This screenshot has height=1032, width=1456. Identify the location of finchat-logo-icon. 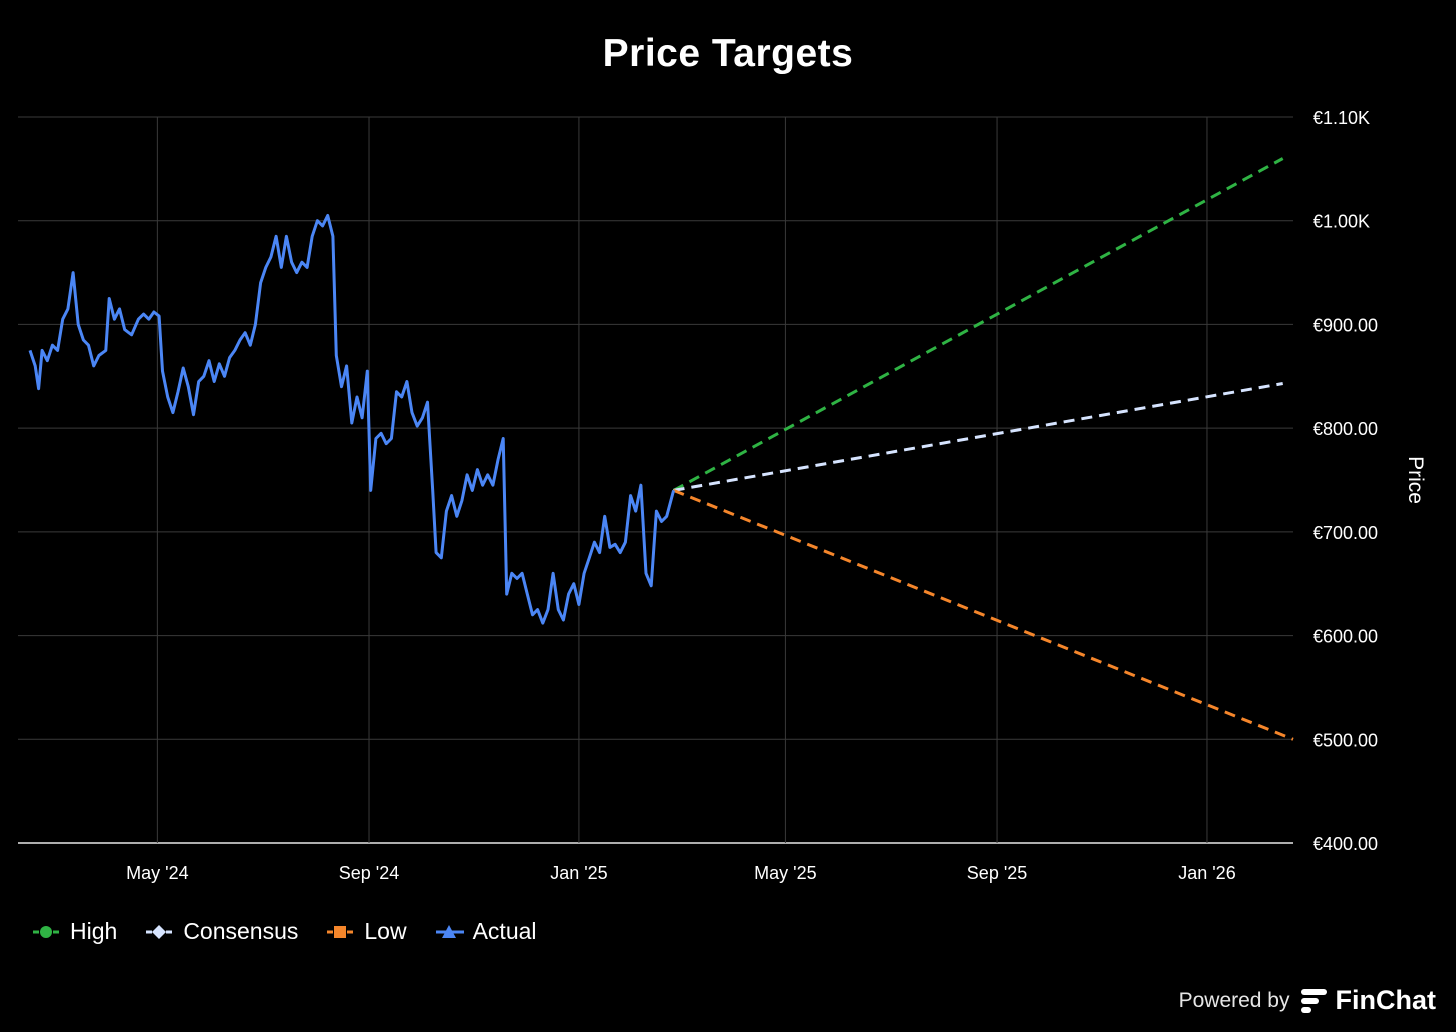
(1313, 1000).